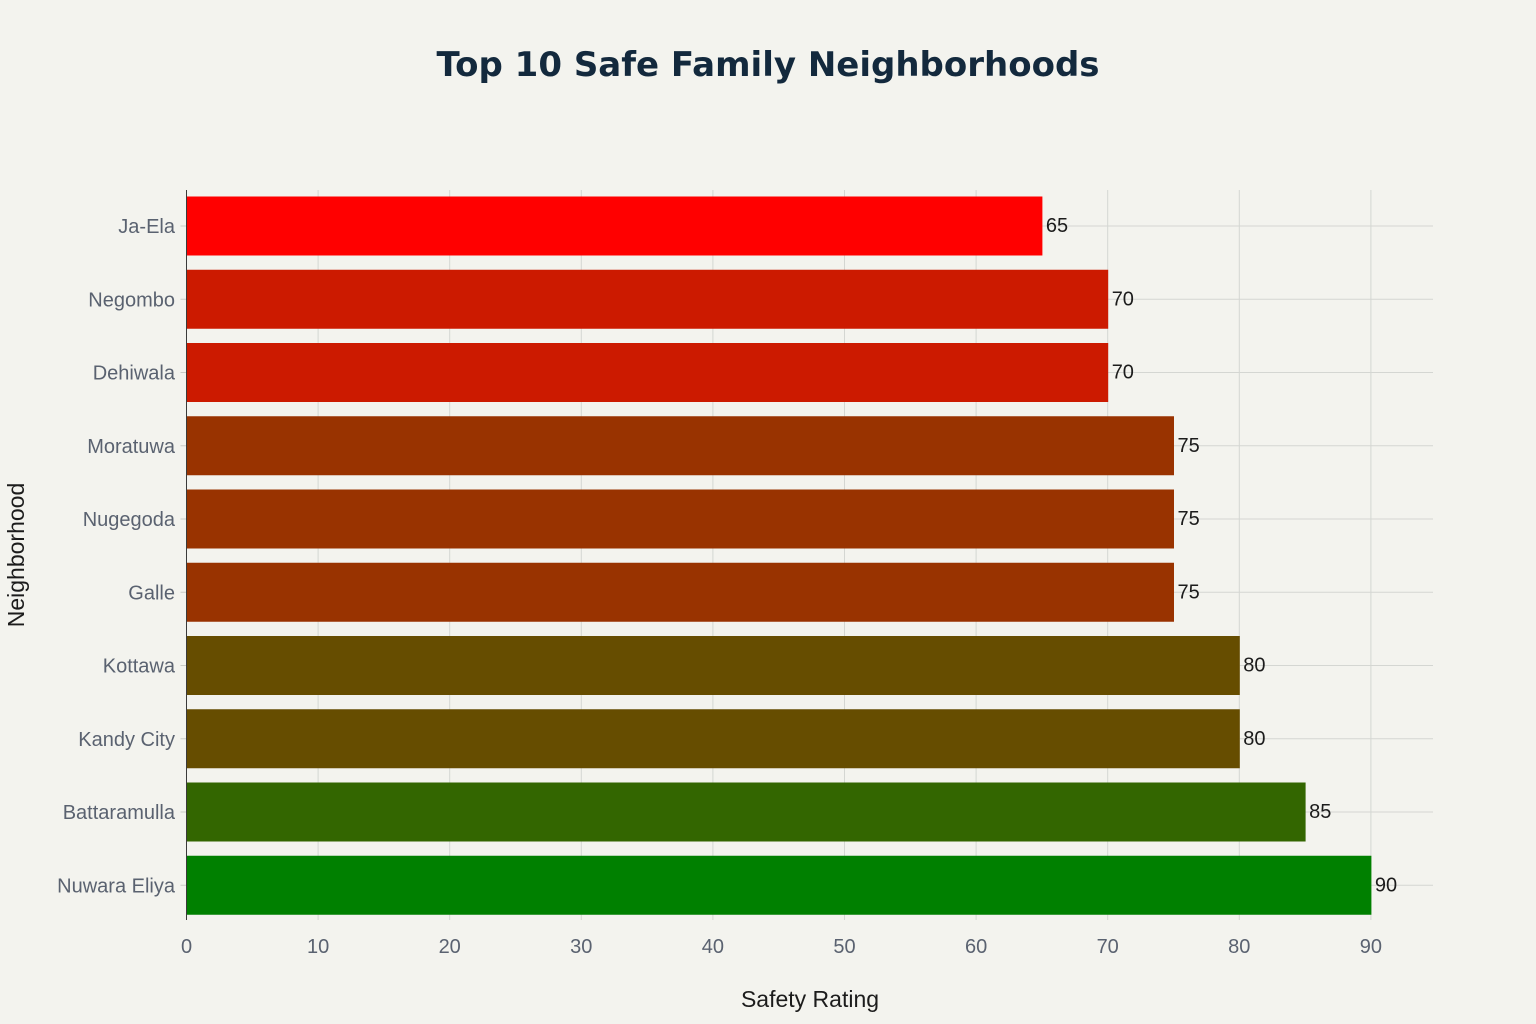 Image resolution: width=1536 pixels, height=1024 pixels. Describe the element at coordinates (1057, 226) in the screenshot. I see `data-label: 65` at that location.